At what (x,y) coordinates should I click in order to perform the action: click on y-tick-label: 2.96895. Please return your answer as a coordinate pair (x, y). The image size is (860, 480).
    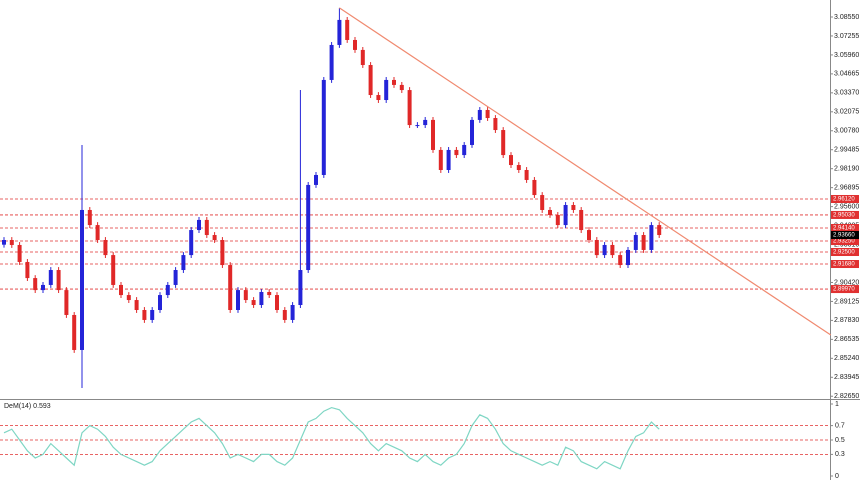
    Looking at the image, I should click on (846, 187).